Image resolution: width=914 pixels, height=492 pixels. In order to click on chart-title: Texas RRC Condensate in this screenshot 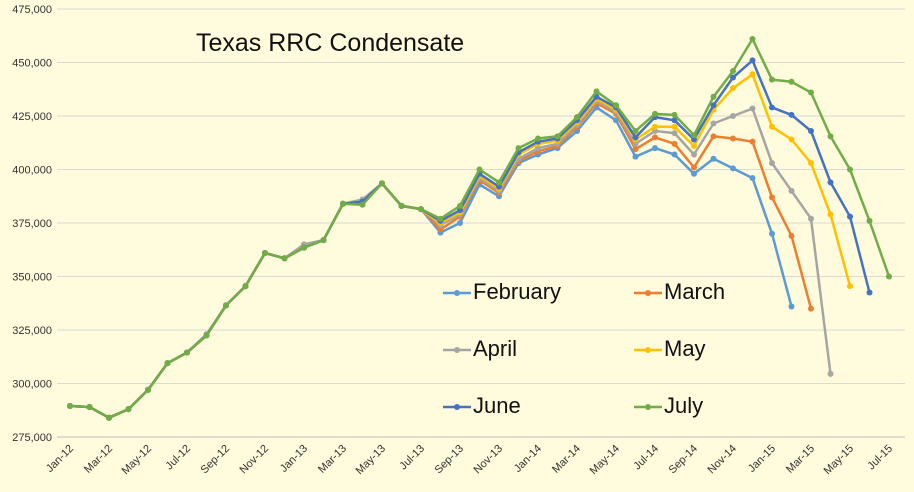, I will do `click(330, 43)`.